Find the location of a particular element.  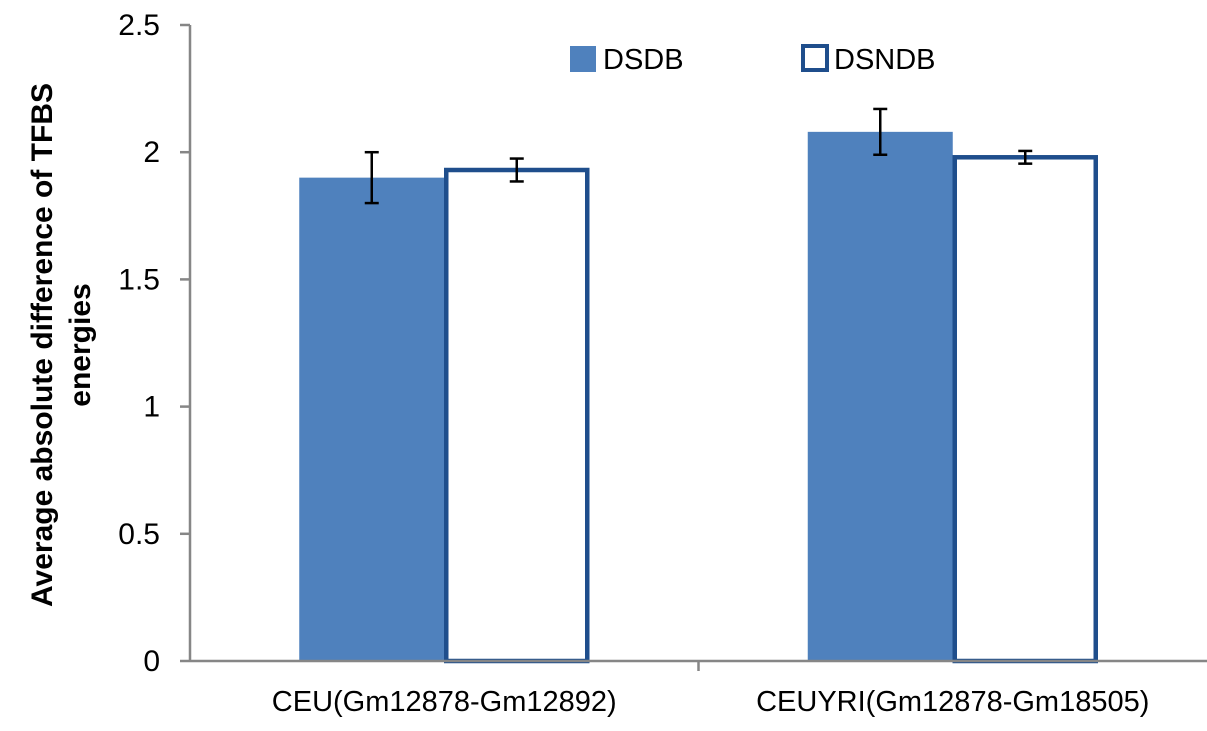

y-tick-label: 1.5 is located at coordinates (139, 279).